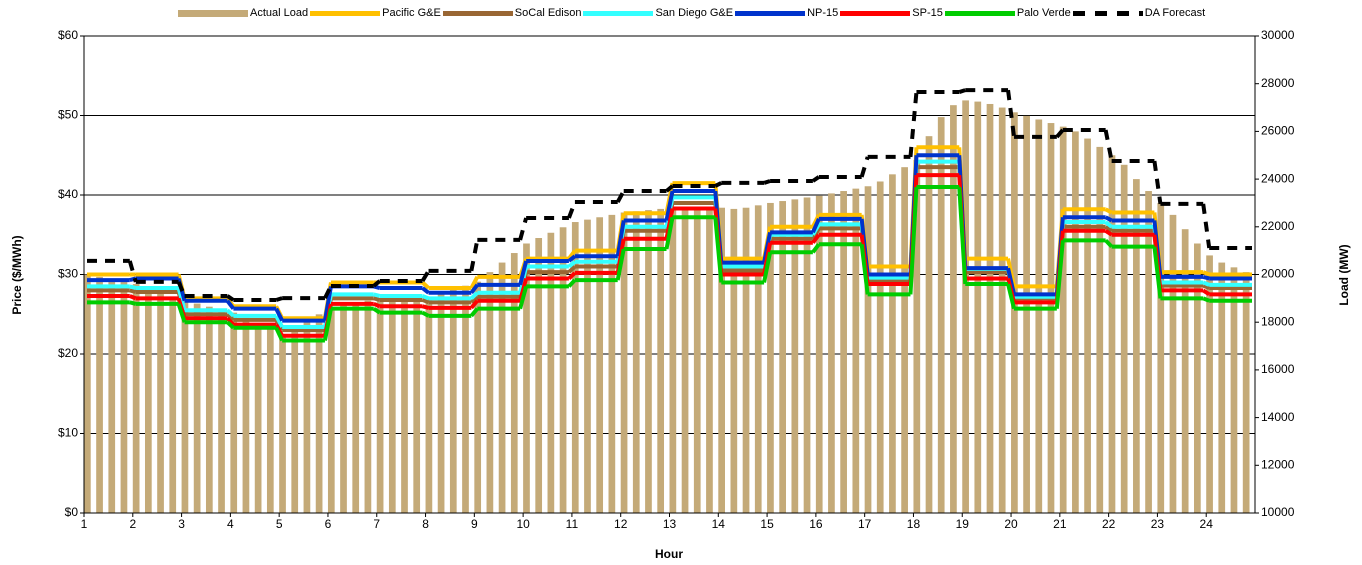  What do you see at coordinates (411, 13) in the screenshot?
I see `legend-label: Pacific G&E` at bounding box center [411, 13].